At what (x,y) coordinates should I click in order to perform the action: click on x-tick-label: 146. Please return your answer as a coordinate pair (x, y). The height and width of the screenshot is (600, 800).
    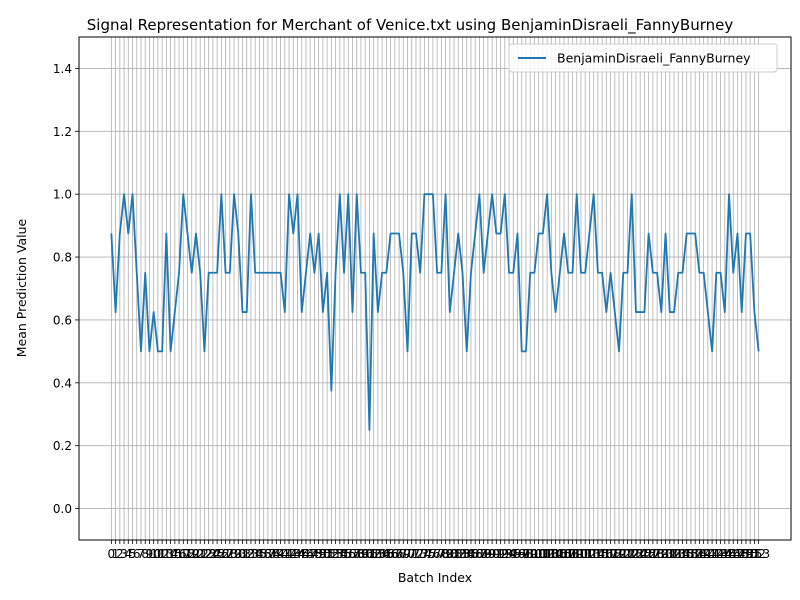
    Looking at the image, I should click on (729, 554).